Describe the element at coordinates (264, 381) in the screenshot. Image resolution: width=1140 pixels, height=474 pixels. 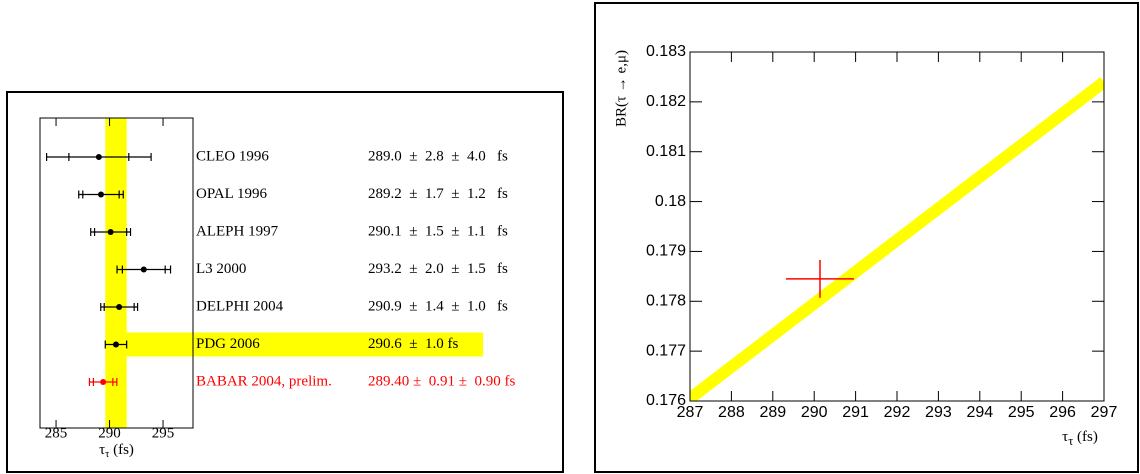
I see `category-label: BABAR 2004, prelim.` at that location.